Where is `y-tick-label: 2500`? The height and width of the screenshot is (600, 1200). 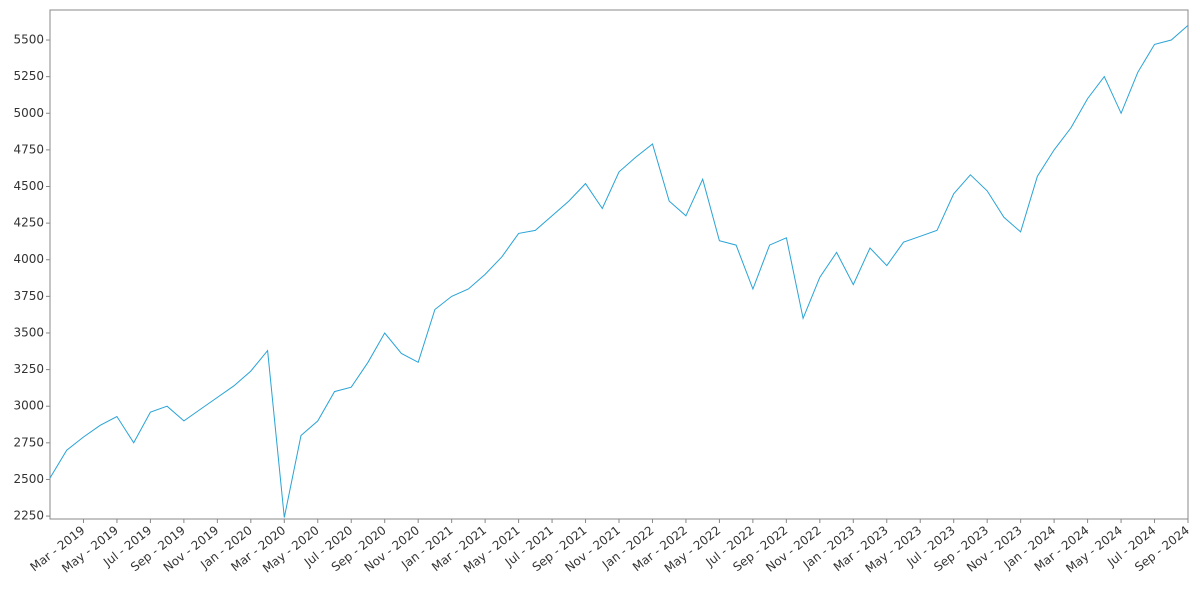
y-tick-label: 2500 is located at coordinates (28, 479).